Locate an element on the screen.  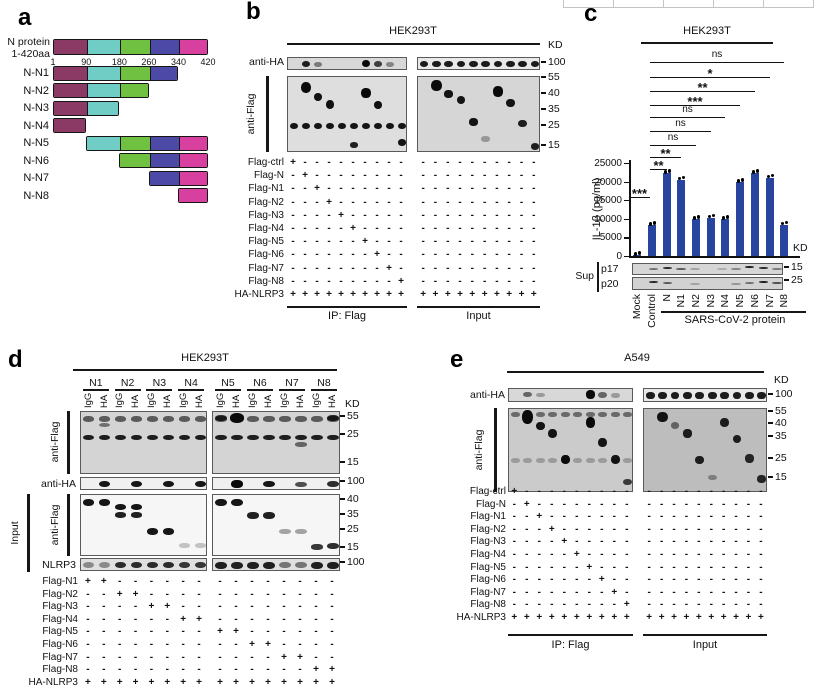
panel-b-ip-caption: IP: Flag is located at coordinates (347, 316).